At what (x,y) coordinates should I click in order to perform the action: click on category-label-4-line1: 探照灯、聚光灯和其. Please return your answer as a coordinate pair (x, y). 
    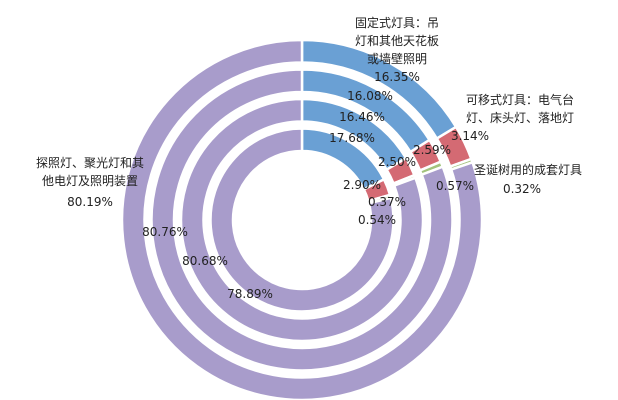
    Looking at the image, I should click on (90, 163).